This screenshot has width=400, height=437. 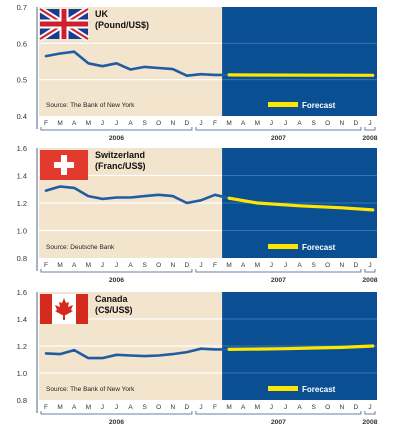 What do you see at coordinates (22, 43) in the screenshot?
I see `y-tick-label: 0.6` at bounding box center [22, 43].